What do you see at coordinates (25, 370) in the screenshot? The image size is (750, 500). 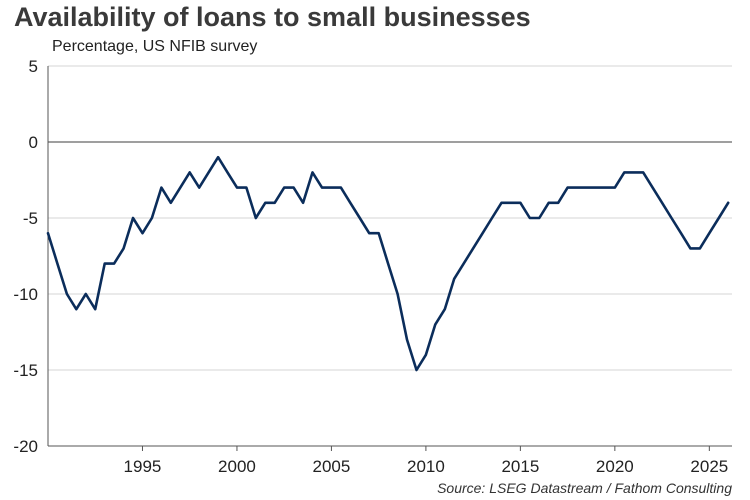 I see `y-tick-label: -15` at bounding box center [25, 370].